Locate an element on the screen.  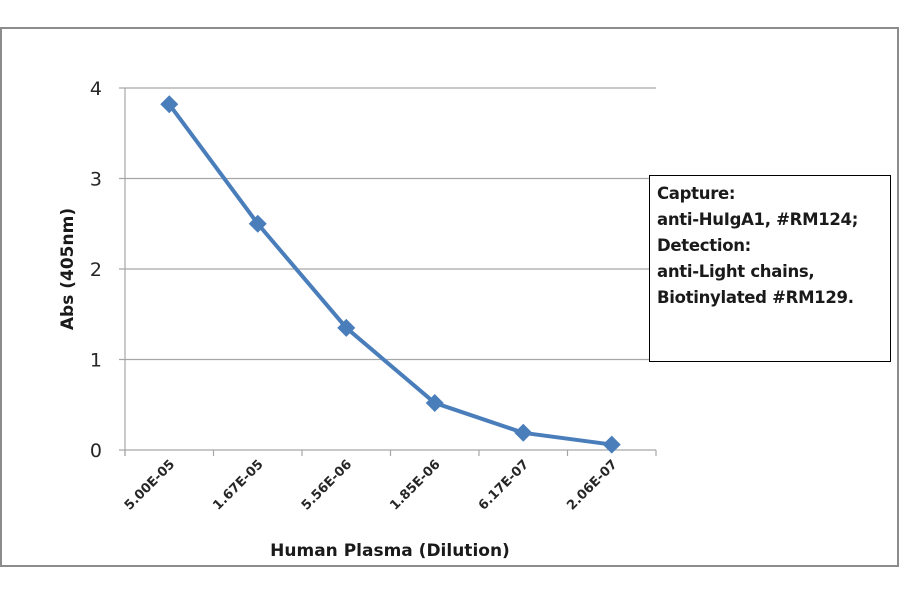
x-tick-label: 5.56E-06 is located at coordinates (327, 485).